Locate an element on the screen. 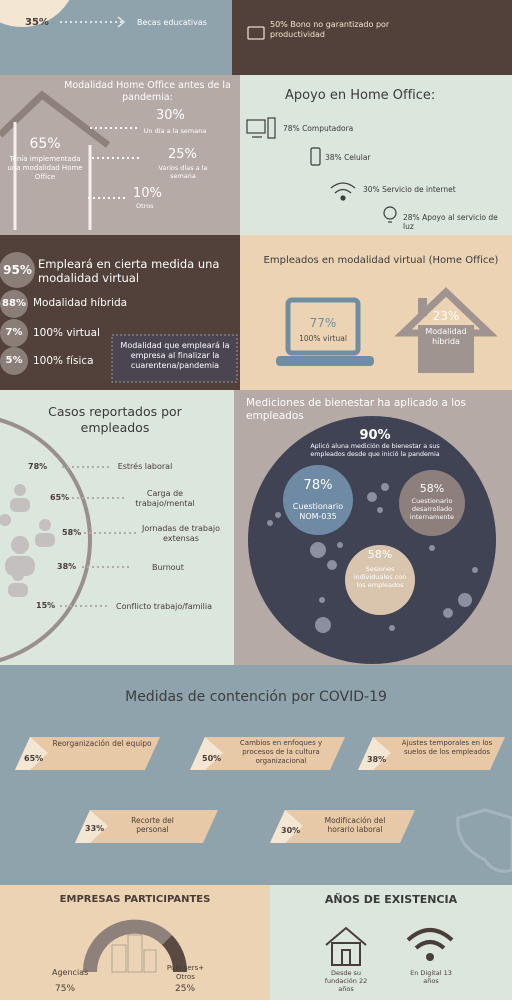 The width and height of the screenshot is (512, 1000). percent: 78% is located at coordinates (38, 466).